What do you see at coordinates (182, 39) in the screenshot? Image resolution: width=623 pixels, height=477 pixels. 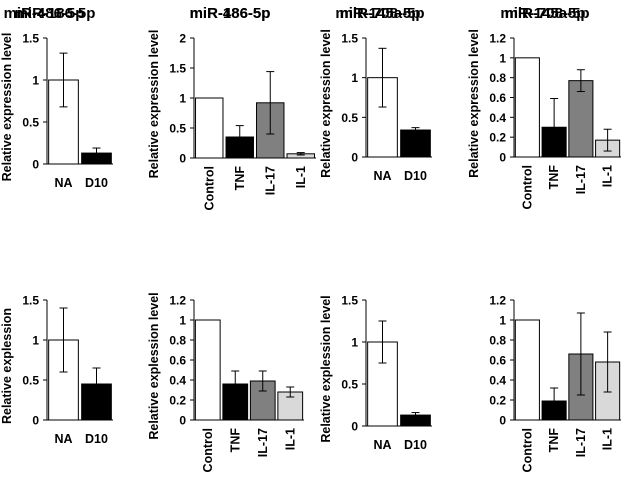 I see `y-tick-label: 2` at bounding box center [182, 39].